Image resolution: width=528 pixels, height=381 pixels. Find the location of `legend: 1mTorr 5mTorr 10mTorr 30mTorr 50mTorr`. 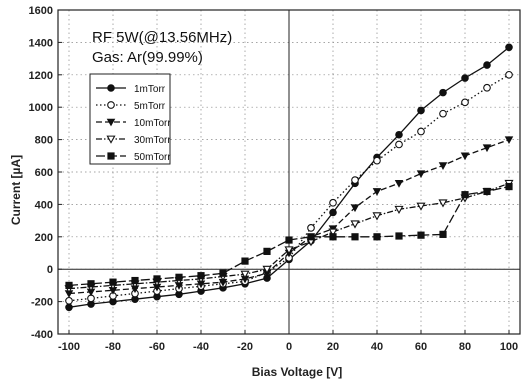

legend: 1mTorr 5mTorr 10mTorr 30mTorr 50mTorr is located at coordinates (130, 119).